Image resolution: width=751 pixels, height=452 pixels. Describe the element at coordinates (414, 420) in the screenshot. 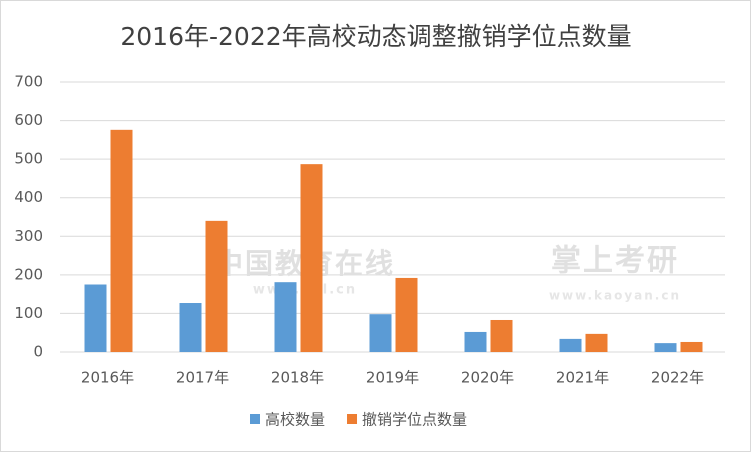

I see `legend-label: 撤销学位点数量` at that location.